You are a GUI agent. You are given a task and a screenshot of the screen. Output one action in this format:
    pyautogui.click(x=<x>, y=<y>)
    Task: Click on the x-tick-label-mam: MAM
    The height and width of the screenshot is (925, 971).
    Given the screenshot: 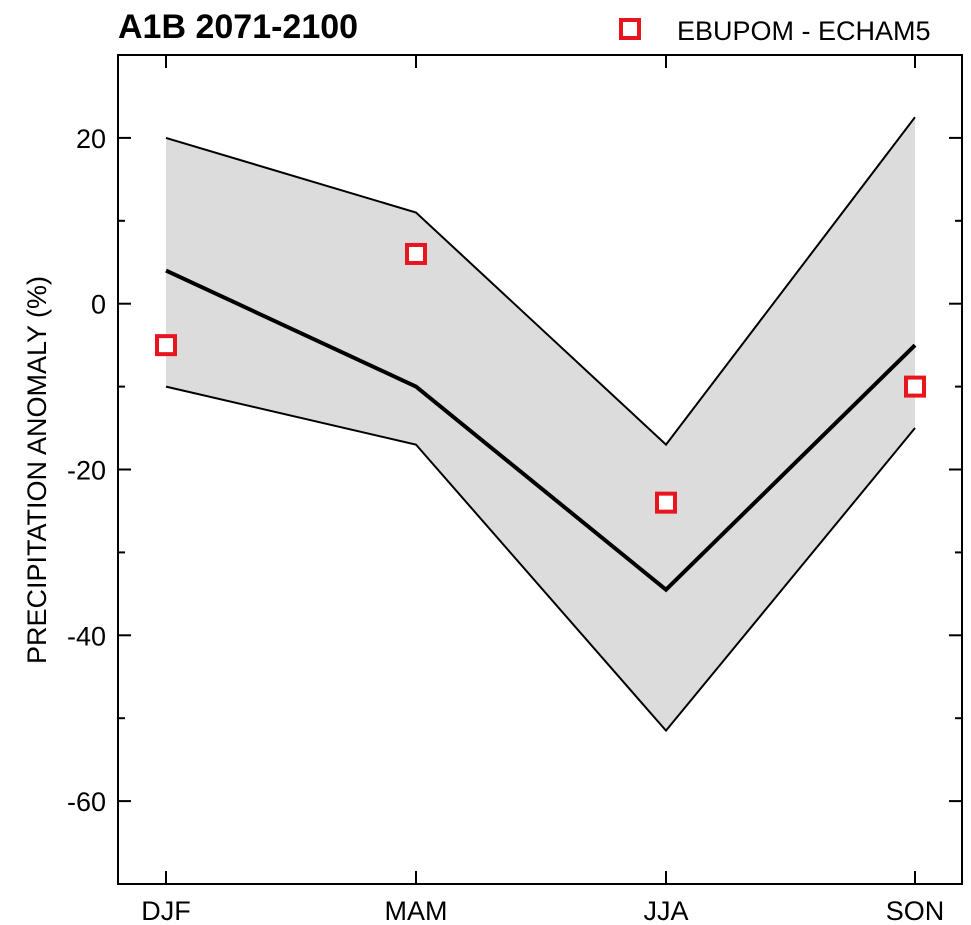 What is the action you would take?
    pyautogui.click(x=416, y=910)
    